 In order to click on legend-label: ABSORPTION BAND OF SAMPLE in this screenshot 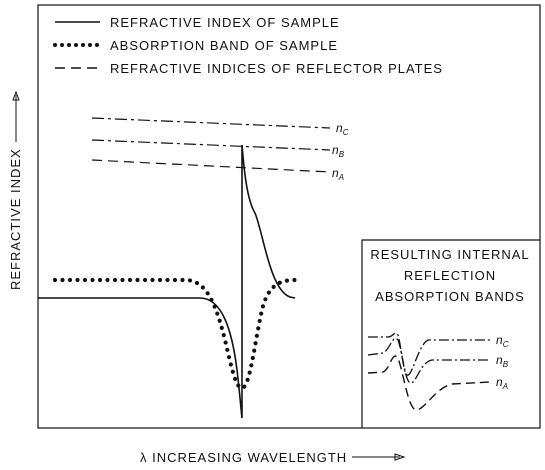, I will do `click(224, 45)`.